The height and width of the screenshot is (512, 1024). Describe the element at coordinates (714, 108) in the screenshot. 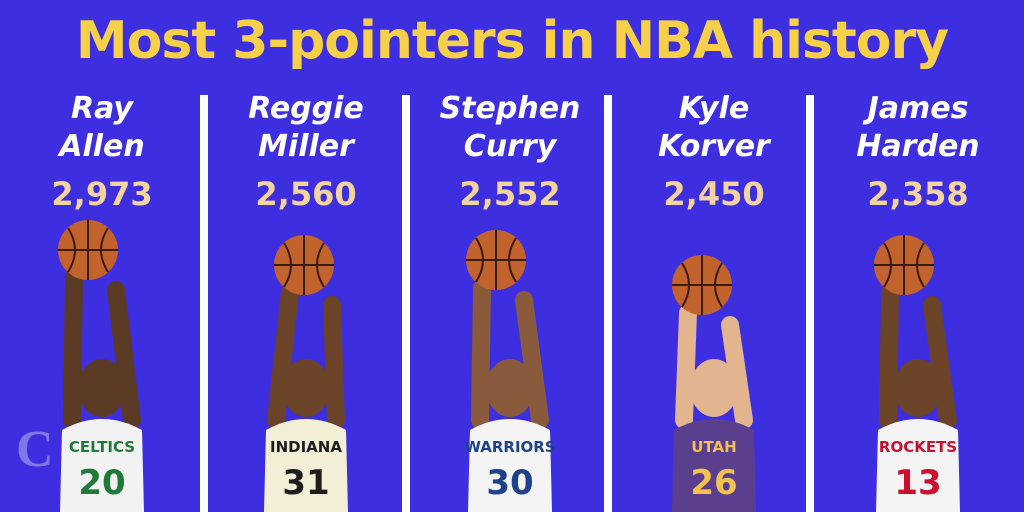

I see `player-name-first: Kyle` at that location.